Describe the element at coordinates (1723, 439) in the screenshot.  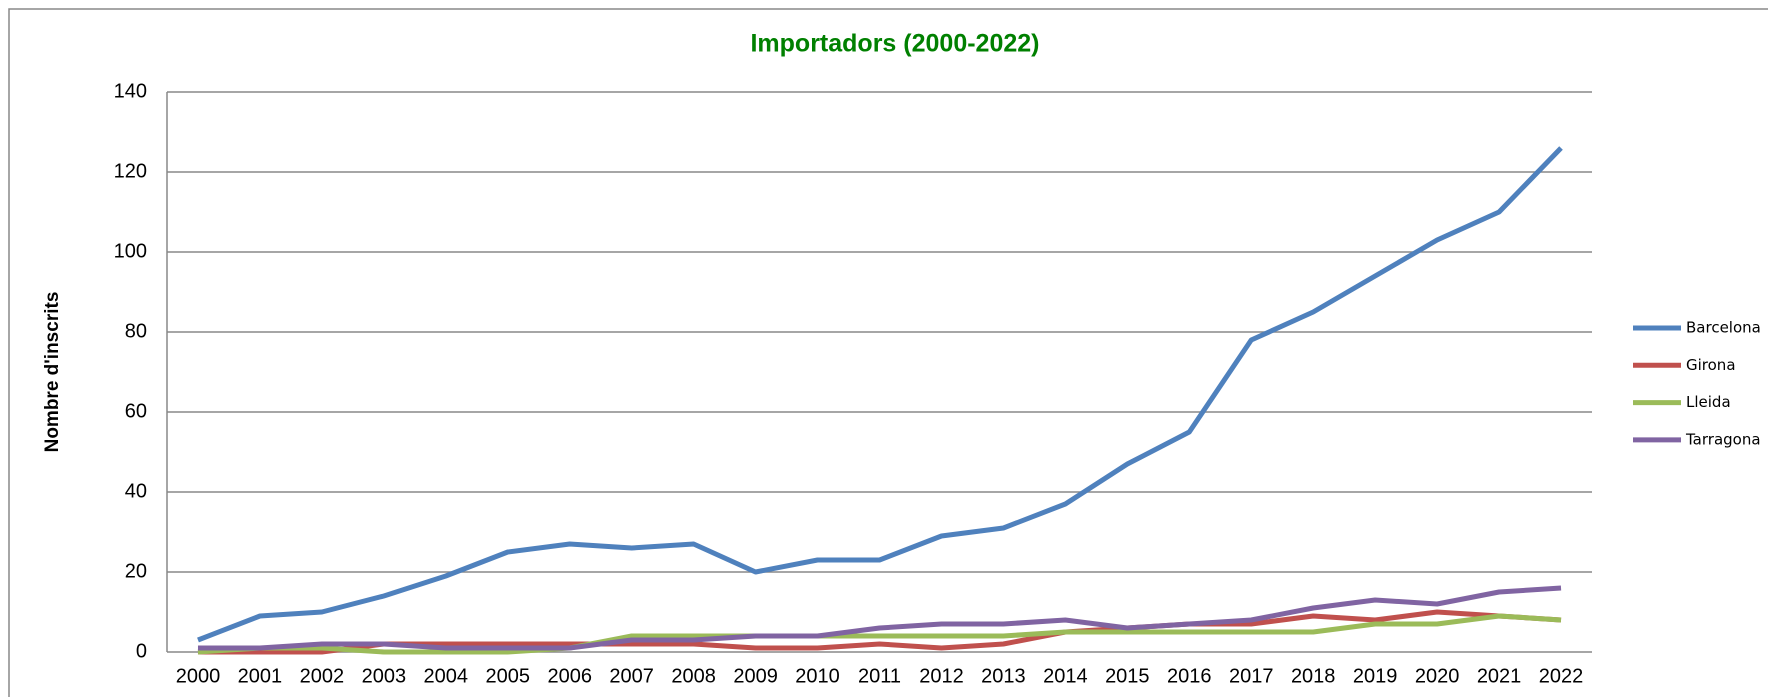
I see `legend-label: Tarragona` at that location.